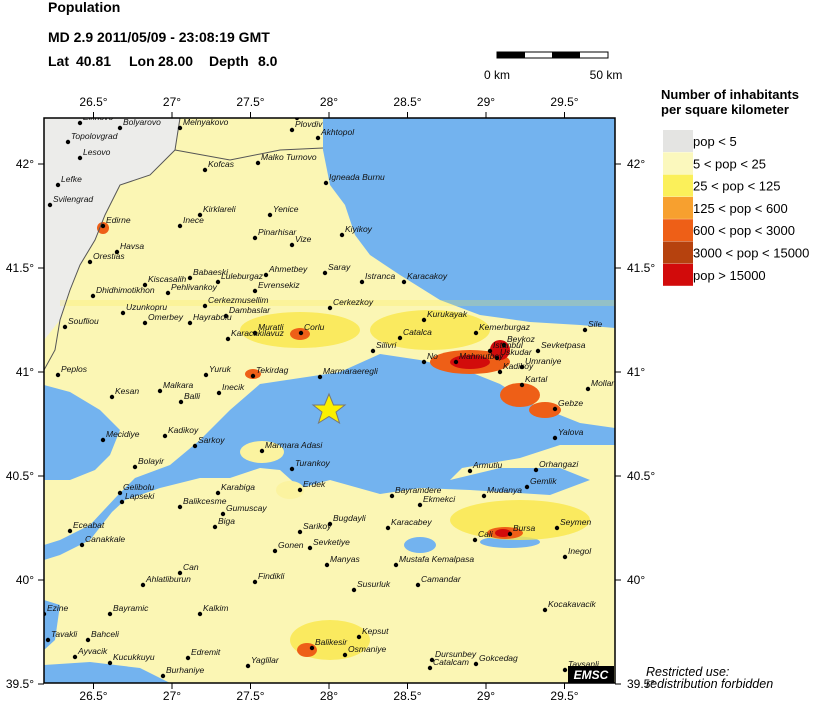  What do you see at coordinates (456, 654) in the screenshot?
I see `city-label: Dursunbey` at bounding box center [456, 654].